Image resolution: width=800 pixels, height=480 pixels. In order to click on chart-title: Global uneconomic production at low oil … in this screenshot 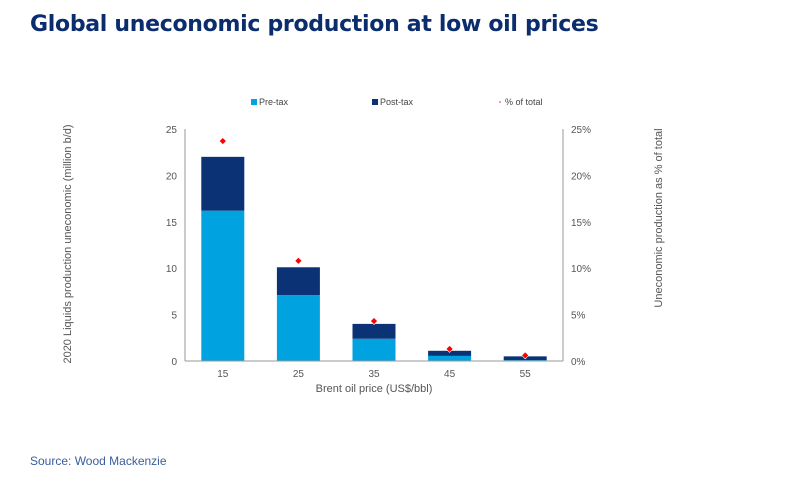, I will do `click(314, 24)`.